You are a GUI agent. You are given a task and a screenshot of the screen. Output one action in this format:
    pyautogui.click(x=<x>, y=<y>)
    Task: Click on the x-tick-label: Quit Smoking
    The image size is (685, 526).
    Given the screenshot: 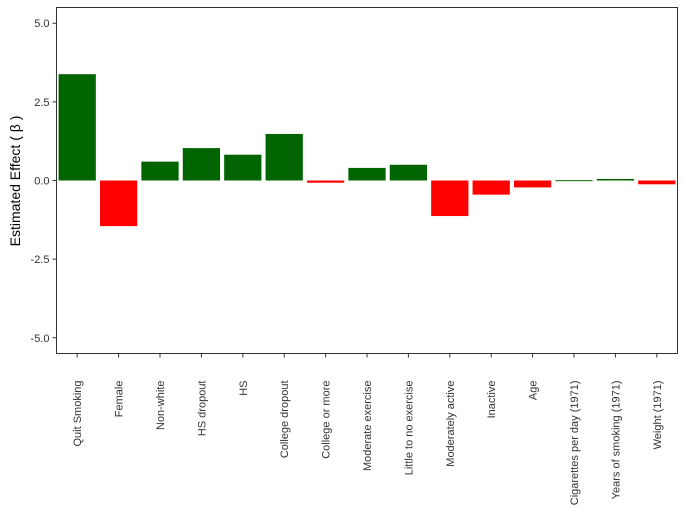 What is the action you would take?
    pyautogui.click(x=78, y=414)
    